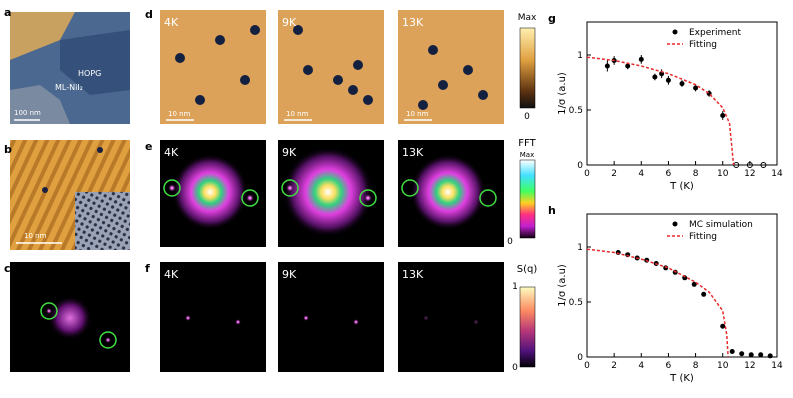 The image size is (793, 398). I want to click on plot-frame, so click(682, 285).